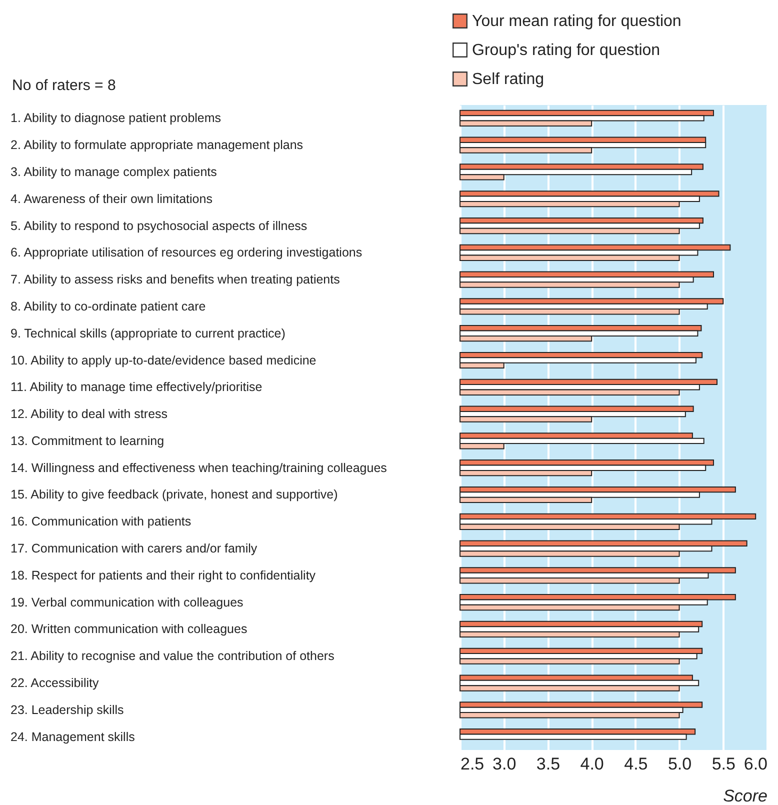 The image size is (778, 805). Describe the element at coordinates (175, 279) in the screenshot. I see `y-tick-label: 7. Ability to assess risks and benefits when treating patients` at that location.